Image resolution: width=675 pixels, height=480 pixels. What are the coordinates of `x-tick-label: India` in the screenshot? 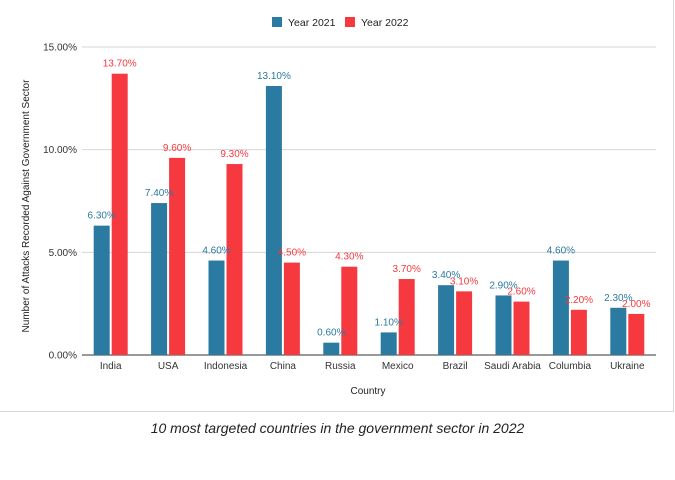 It's located at (111, 366).